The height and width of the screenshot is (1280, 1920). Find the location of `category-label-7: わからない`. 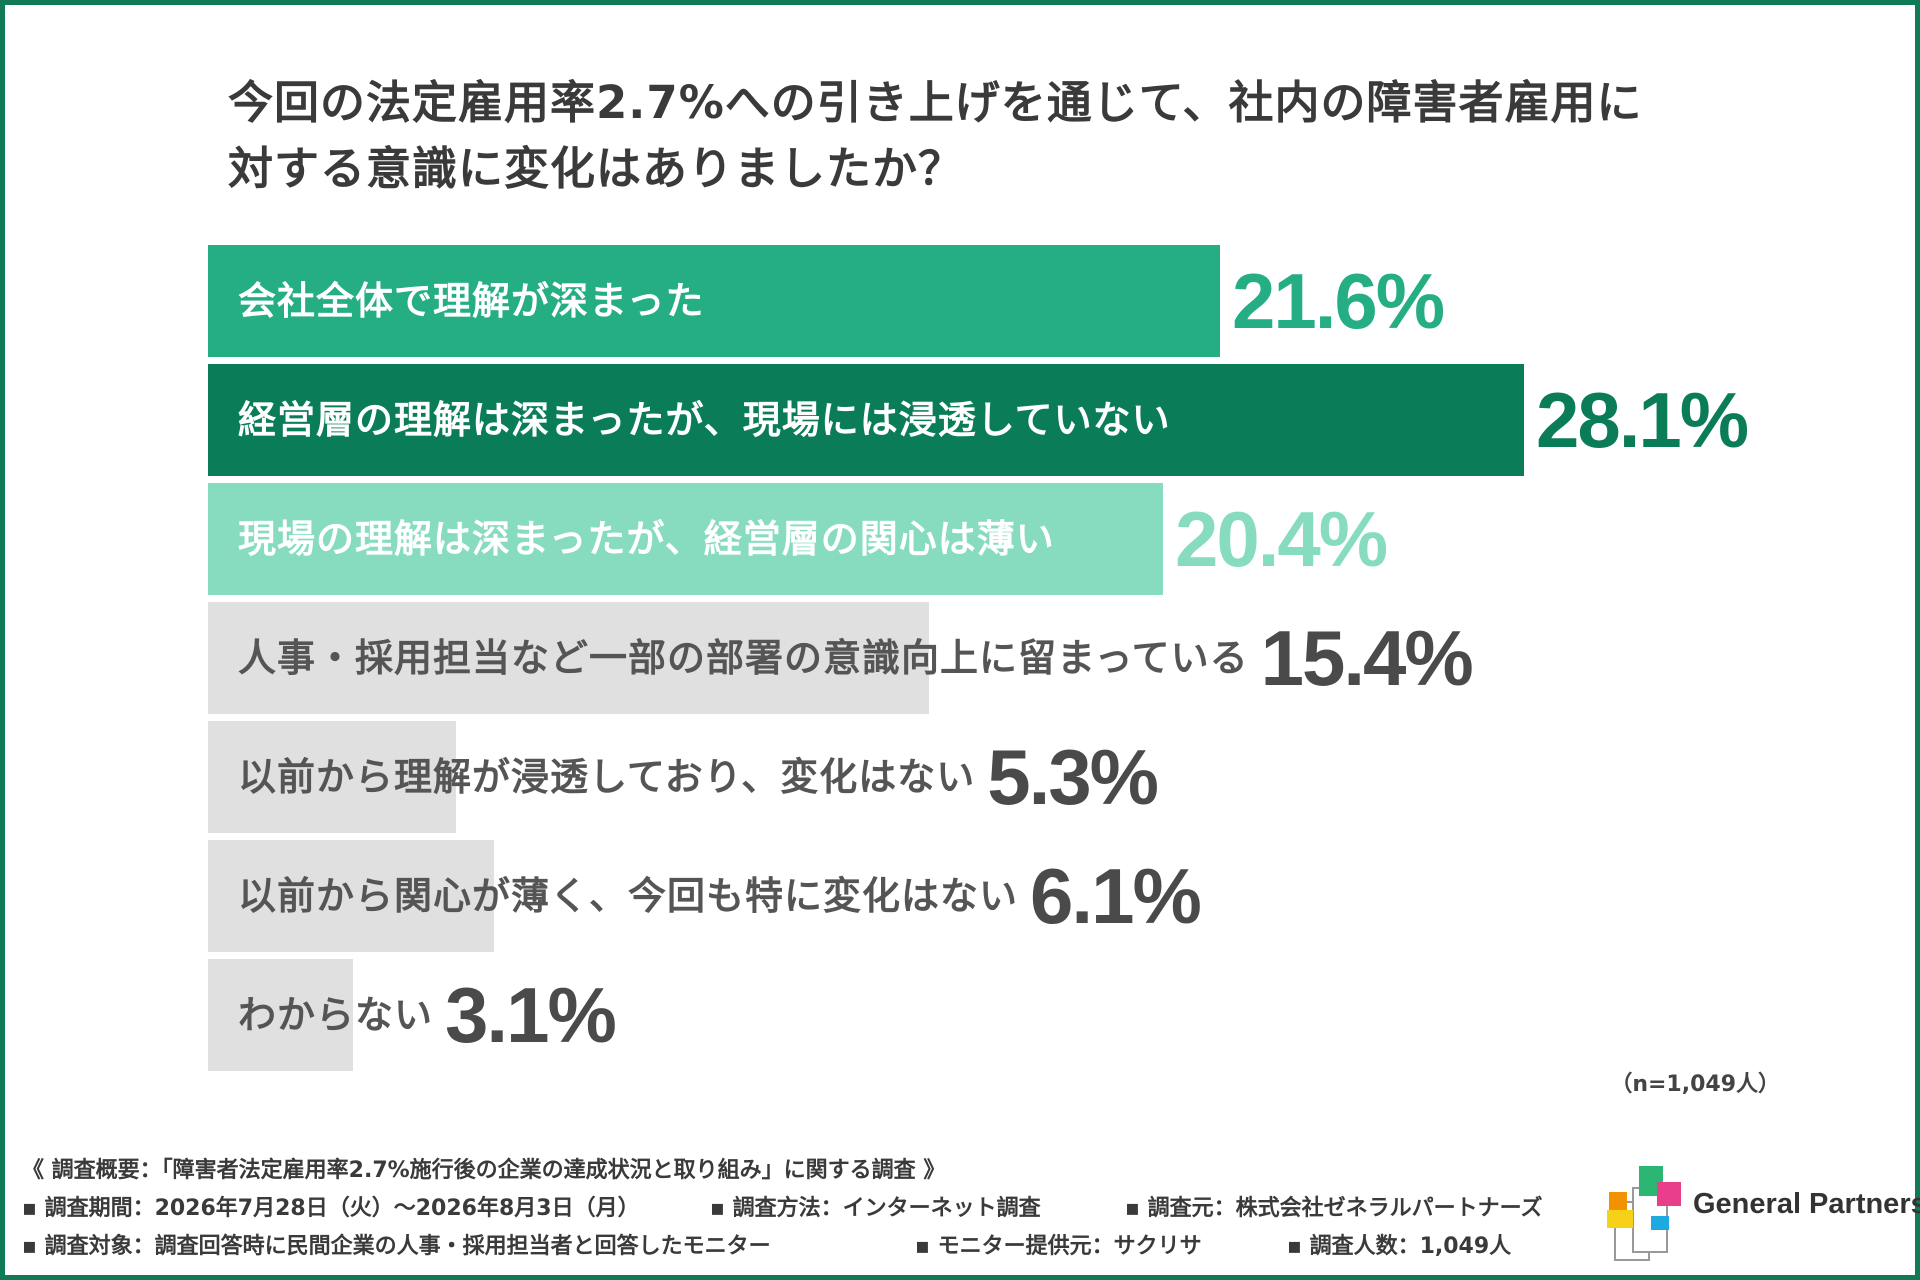

category-label-7: わからない is located at coordinates (336, 1015).